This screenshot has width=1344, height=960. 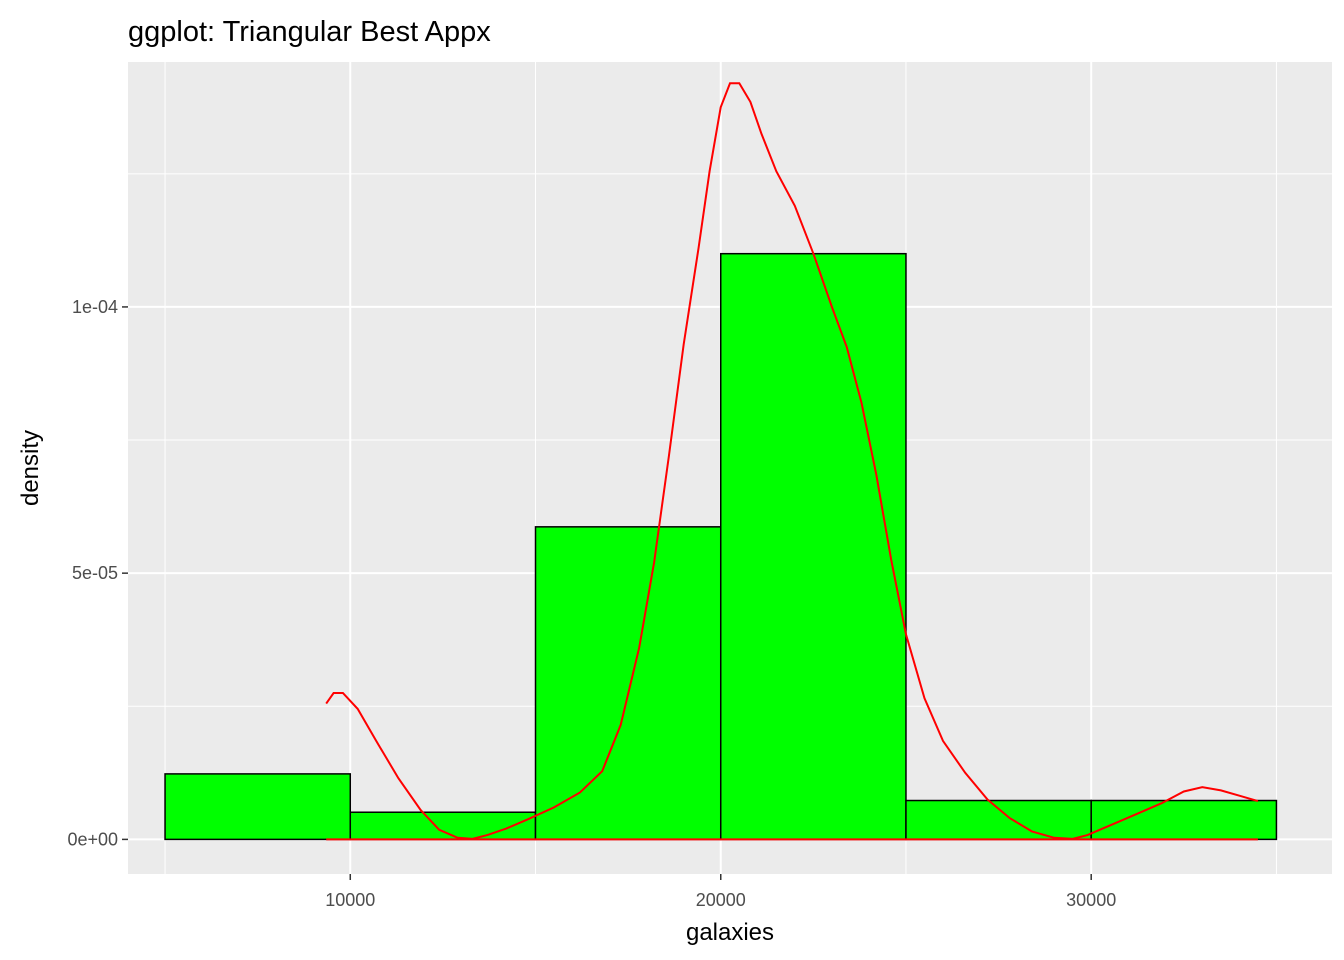 What do you see at coordinates (730, 932) in the screenshot?
I see `x-axis-title: galaxies` at bounding box center [730, 932].